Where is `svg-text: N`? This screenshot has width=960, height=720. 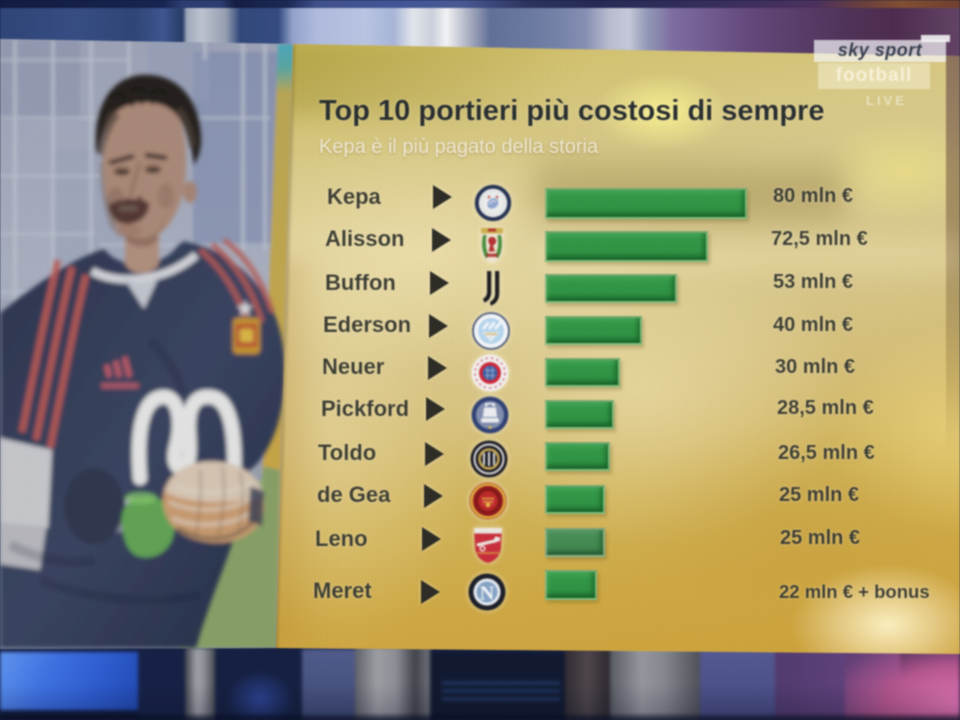
svg-text: N is located at coordinates (487, 594).